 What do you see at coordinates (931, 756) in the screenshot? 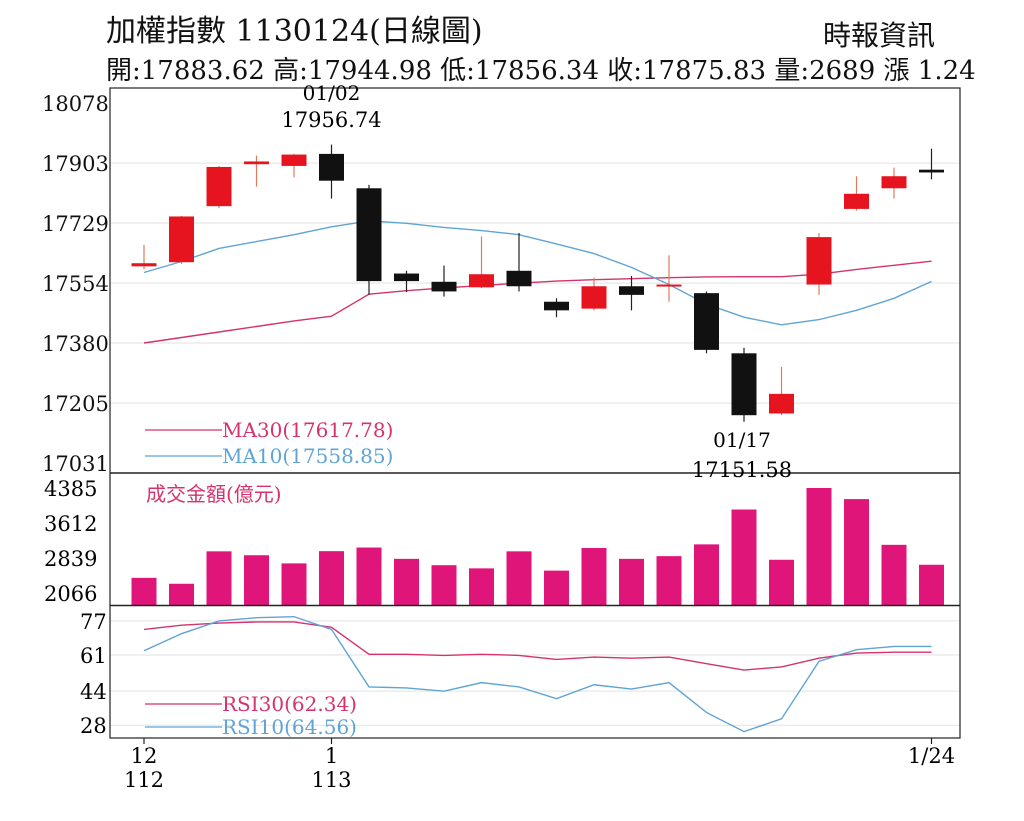
I see `x-tick-label: 1/24` at bounding box center [931, 756].